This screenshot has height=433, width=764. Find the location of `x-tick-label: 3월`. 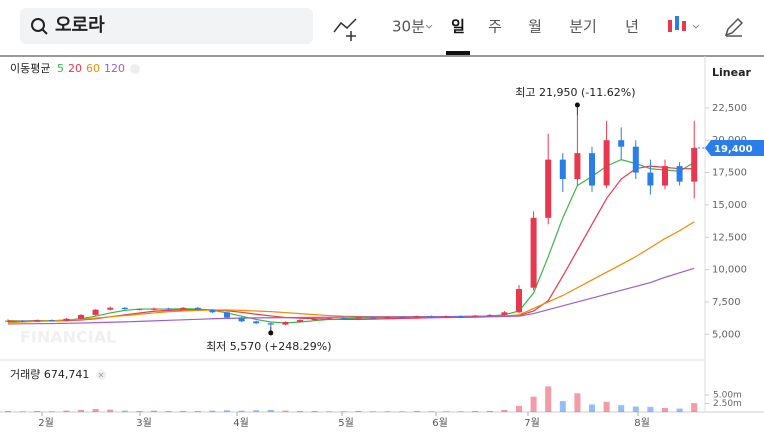

x-tick-label: 3월 is located at coordinates (144, 423).